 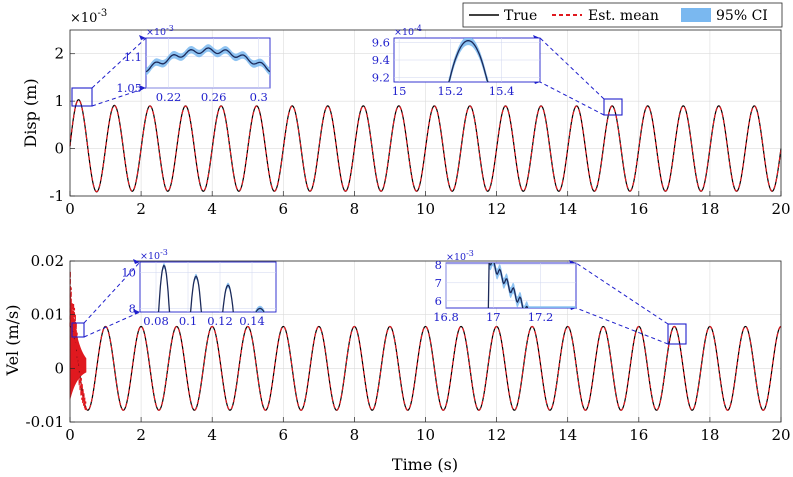 What do you see at coordinates (88, 17) in the screenshot?
I see `disp-exponent: ×10⁻³` at bounding box center [88, 17].